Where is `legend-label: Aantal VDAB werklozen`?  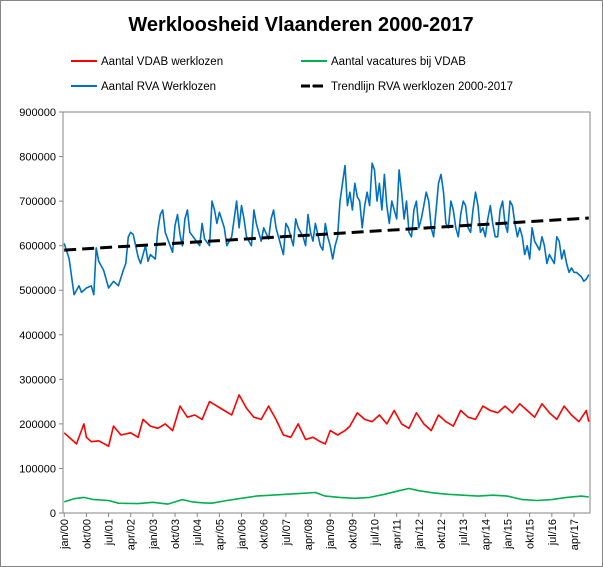 legend-label: Aantal VDAB werklozen is located at coordinates (162, 62).